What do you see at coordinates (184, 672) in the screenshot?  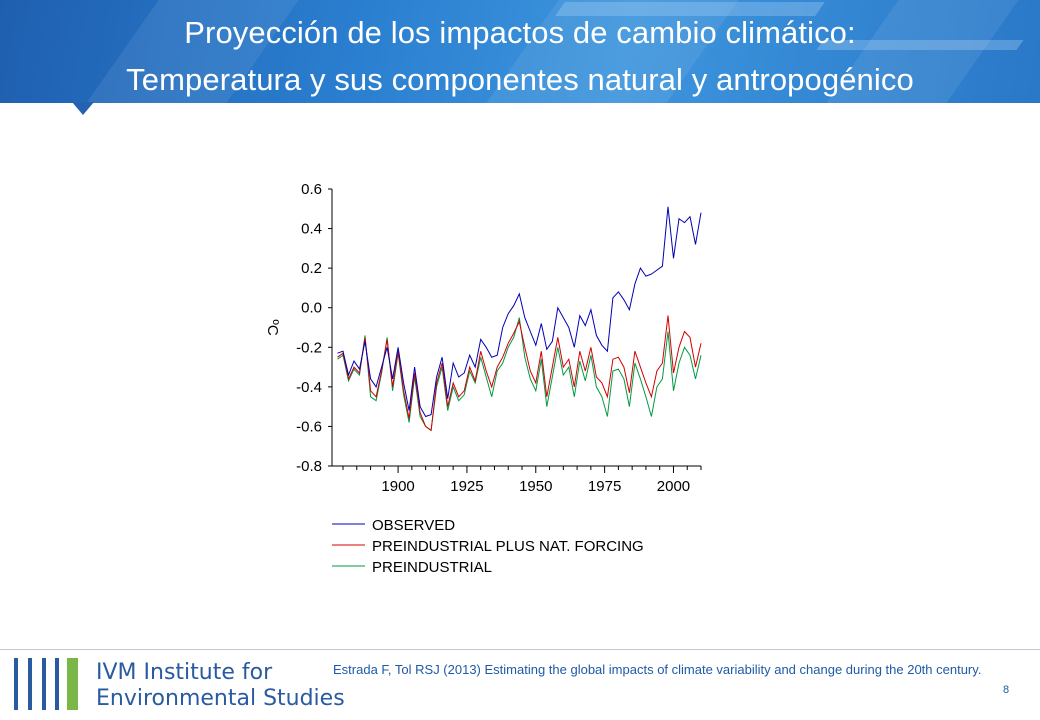 I see `logo-text-line-1: IVM Institute for` at bounding box center [184, 672].